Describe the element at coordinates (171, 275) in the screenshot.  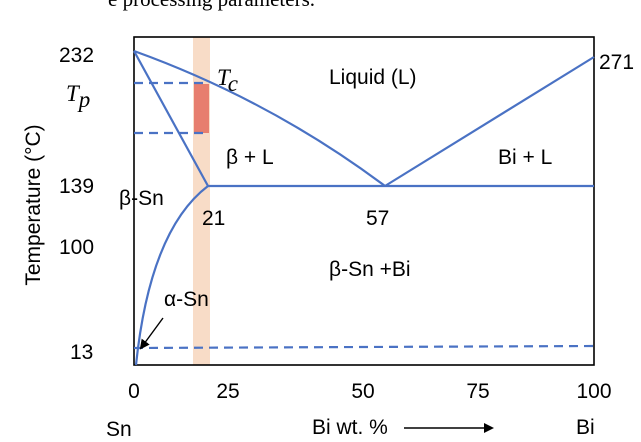
I see `solvus` at that location.